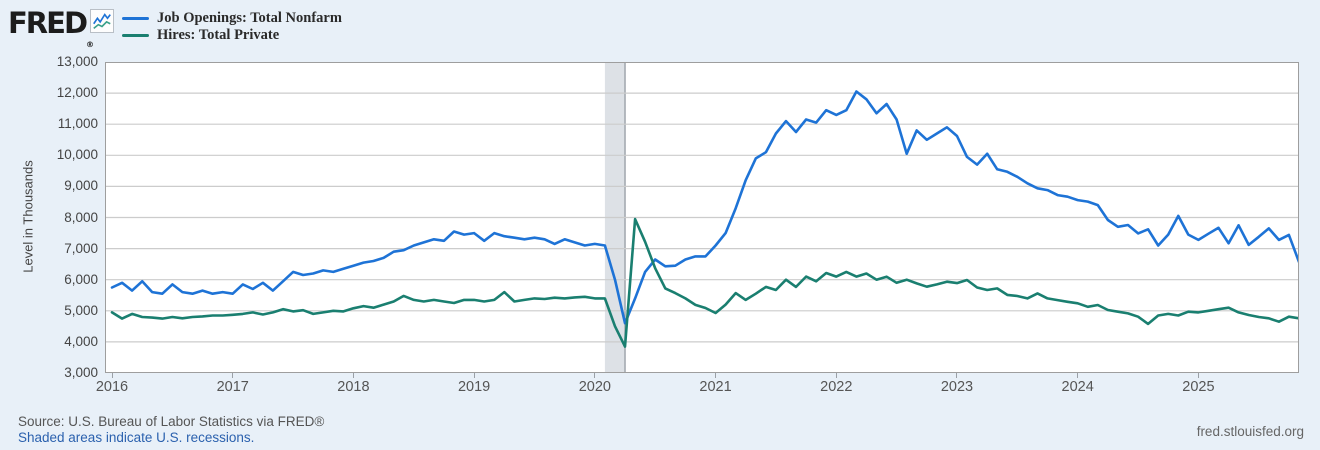  Describe the element at coordinates (474, 387) in the screenshot. I see `x-tick-label: 2019` at that location.